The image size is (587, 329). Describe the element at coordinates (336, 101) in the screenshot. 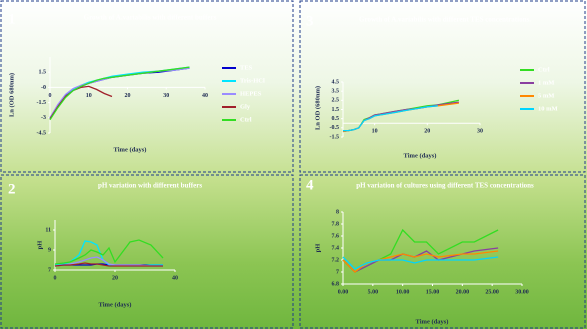

I see `y-tick-label: 2.5` at that location.